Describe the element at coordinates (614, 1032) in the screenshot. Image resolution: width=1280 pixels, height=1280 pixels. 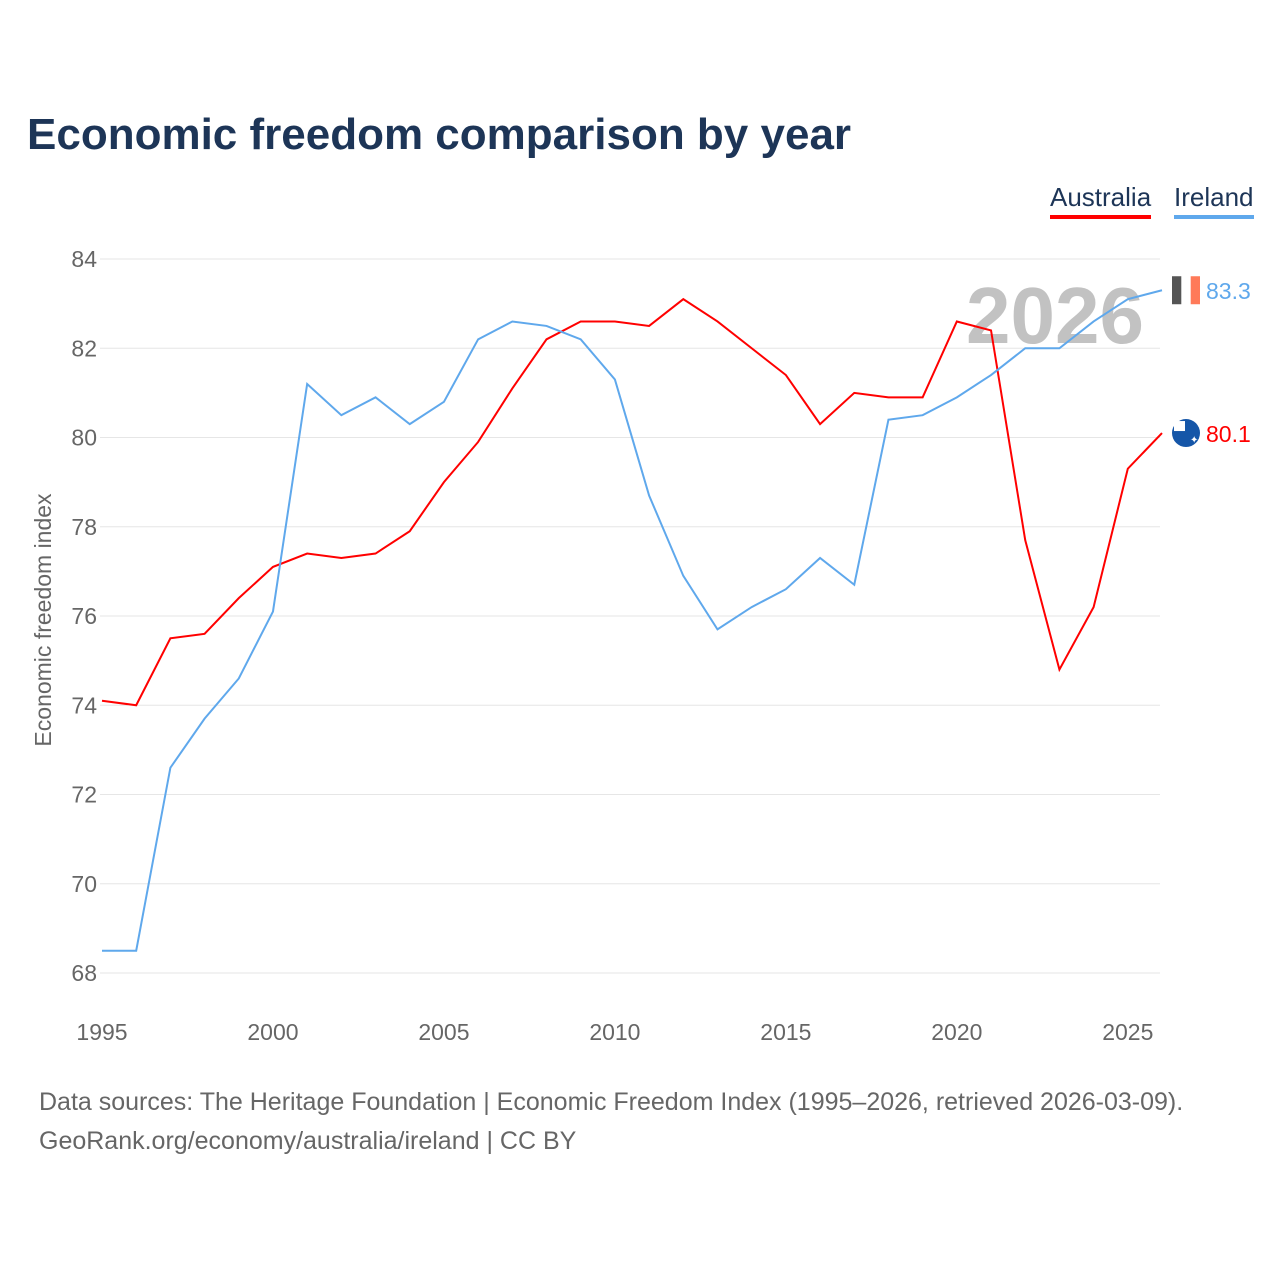
I see `x-tick-label: 2010` at that location.